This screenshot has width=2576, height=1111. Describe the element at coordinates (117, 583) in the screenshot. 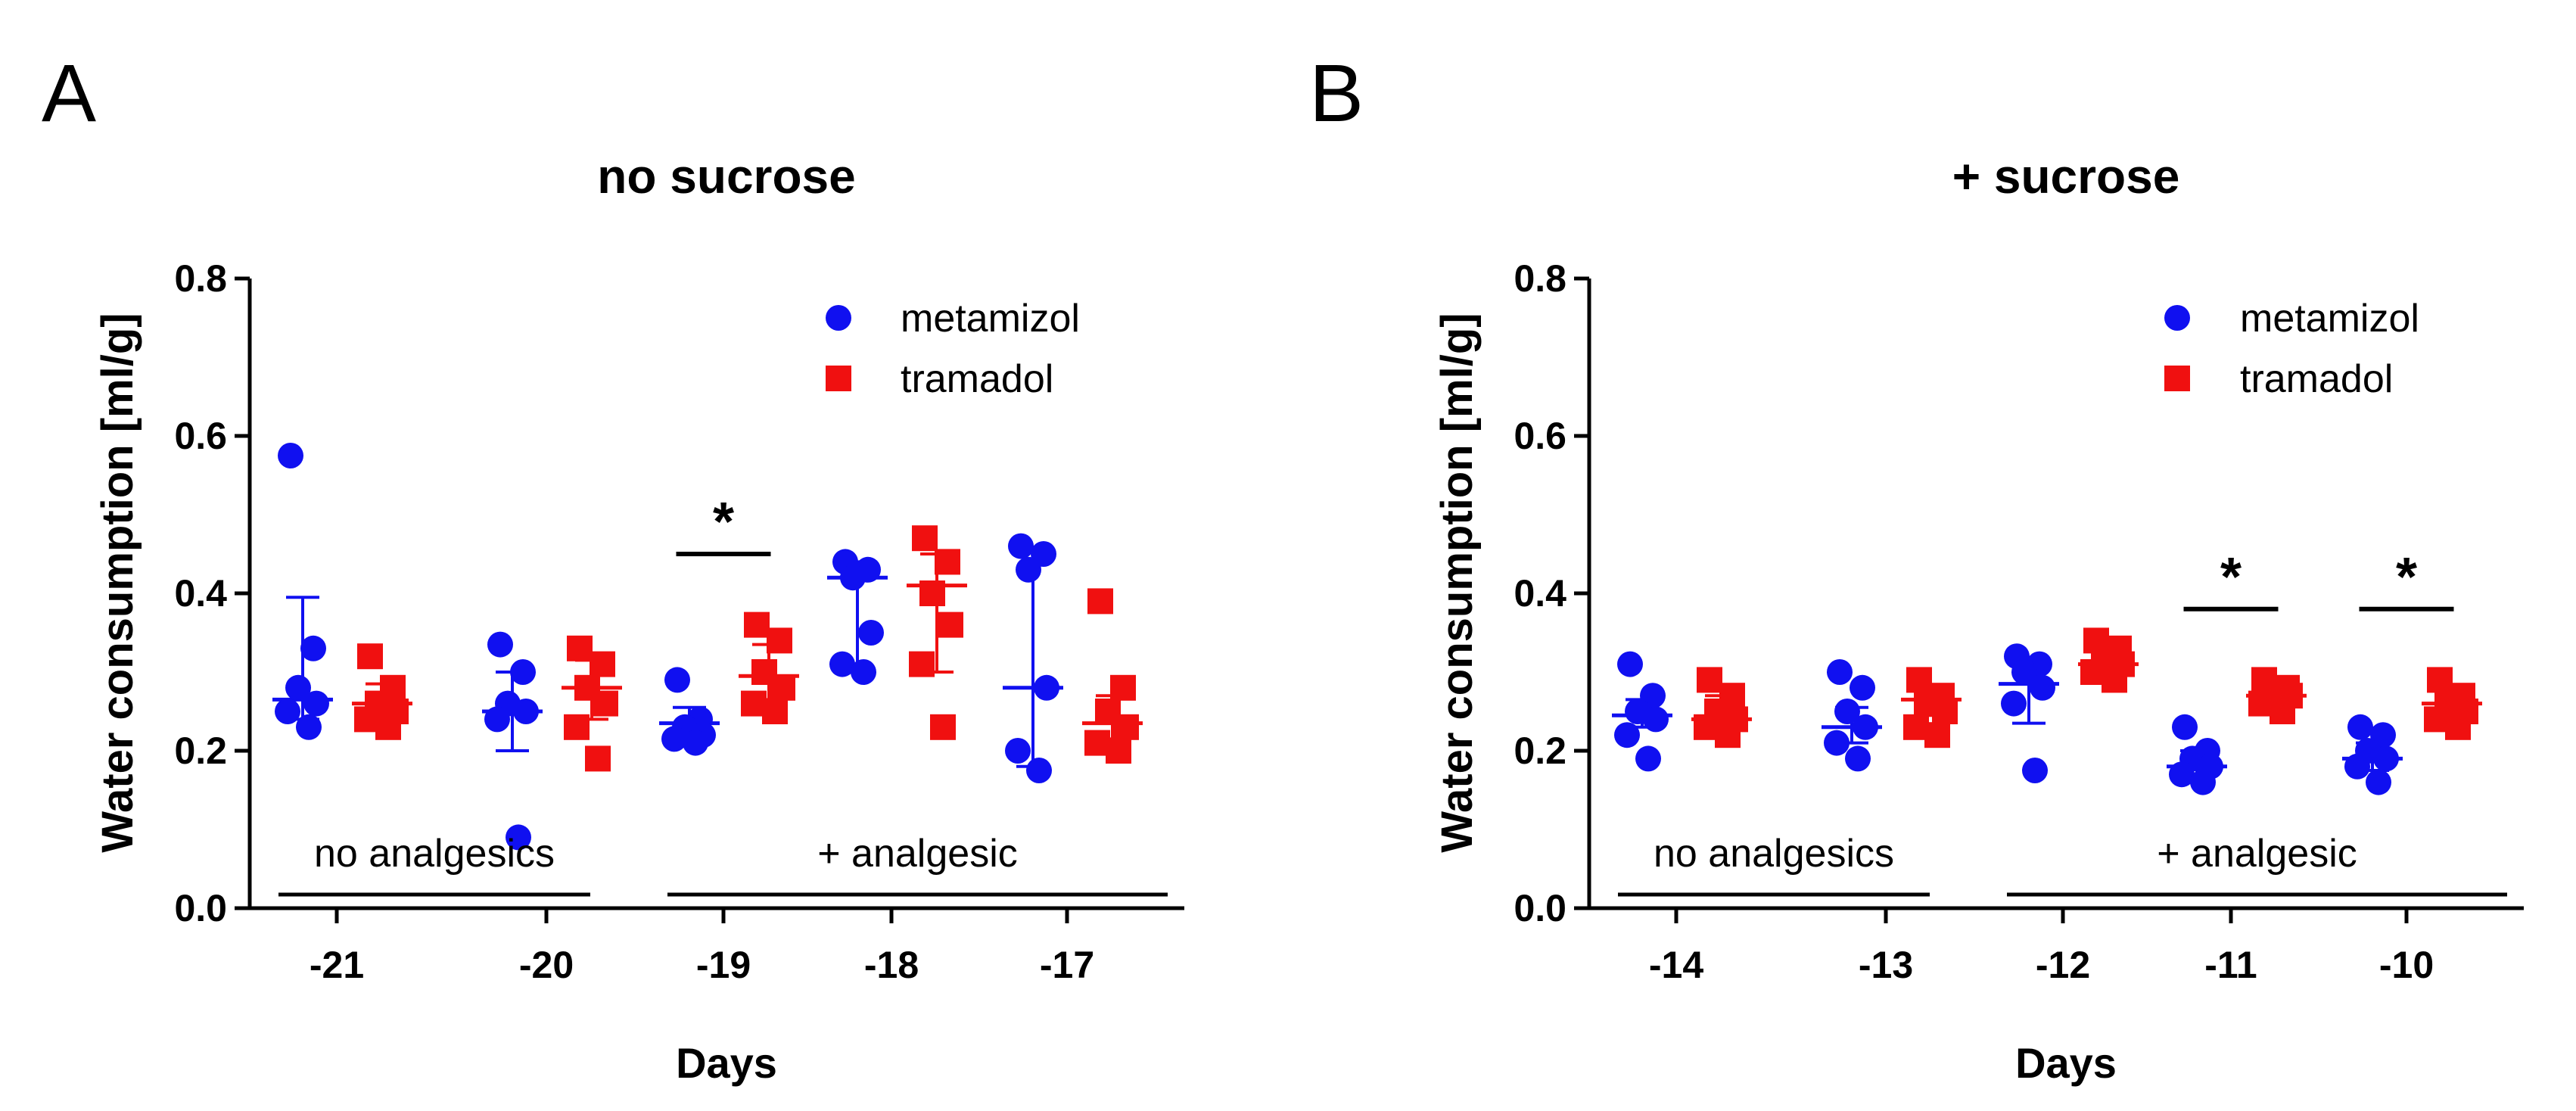

I see `y-axis-label-a: Water consumption [ml/g]` at that location.